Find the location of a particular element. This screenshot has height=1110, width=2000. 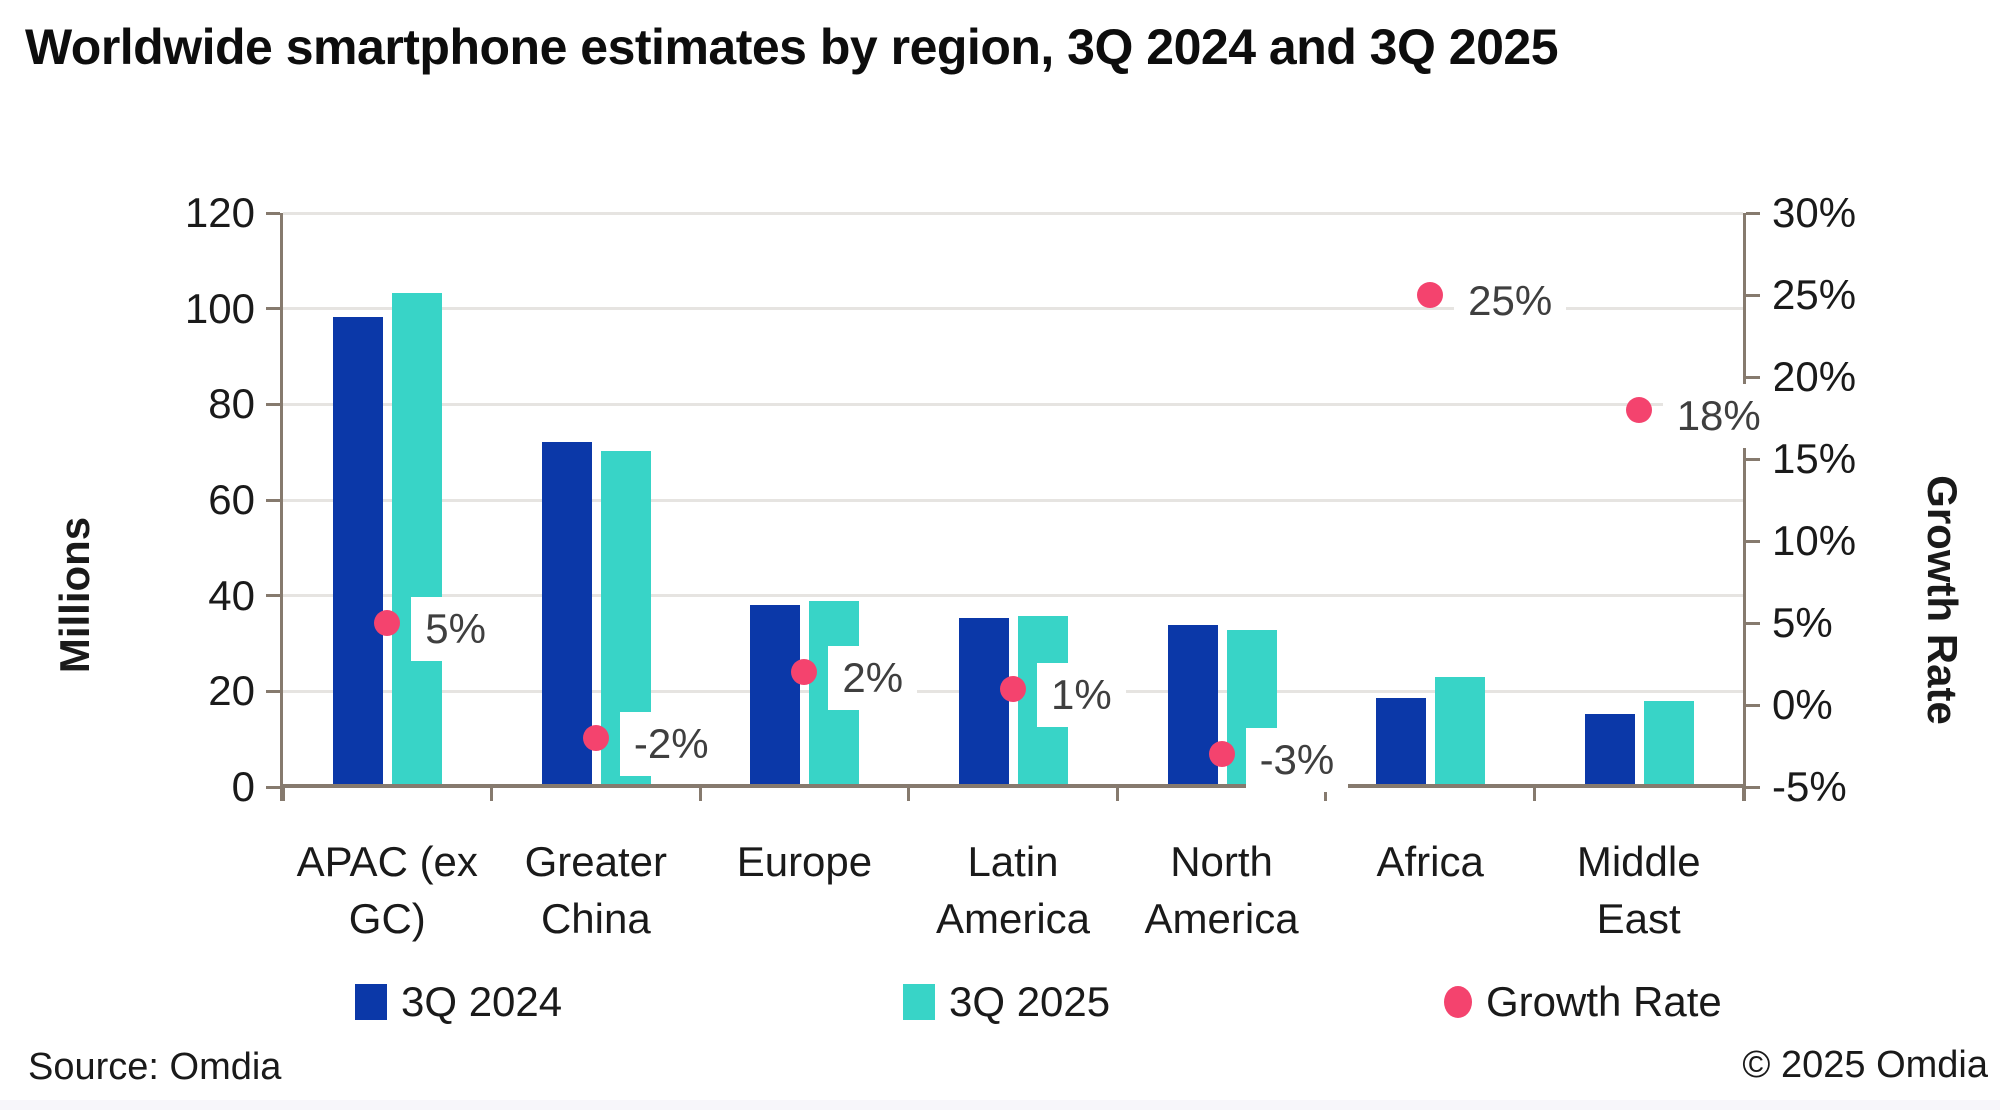

legend-dot-growth-rate-icon is located at coordinates (1458, 1002).